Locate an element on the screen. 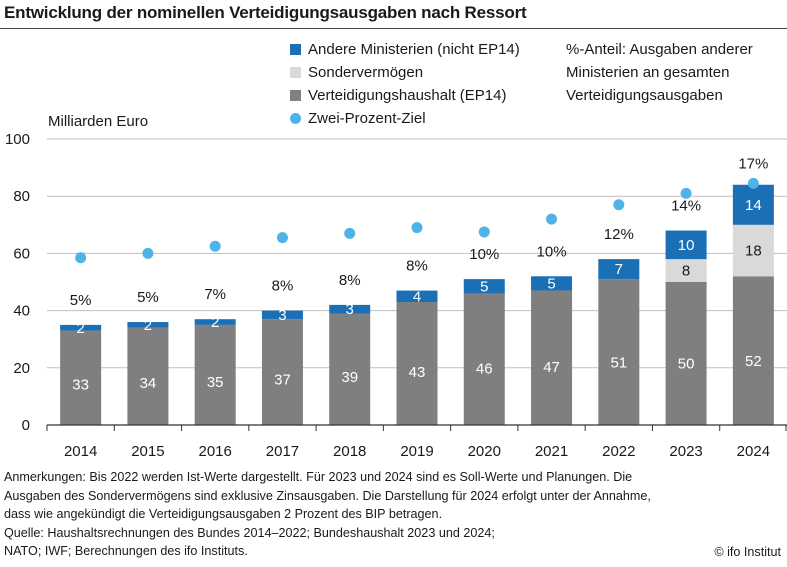  share-label: 7% is located at coordinates (215, 294).